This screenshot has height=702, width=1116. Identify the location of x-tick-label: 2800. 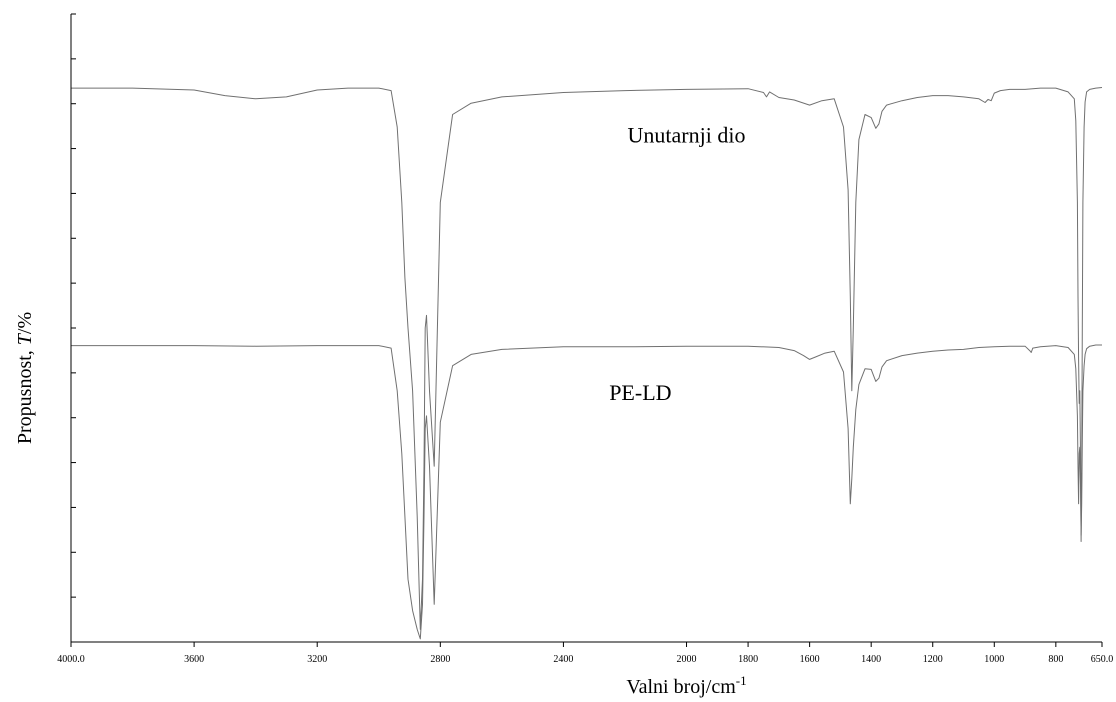
(440, 659).